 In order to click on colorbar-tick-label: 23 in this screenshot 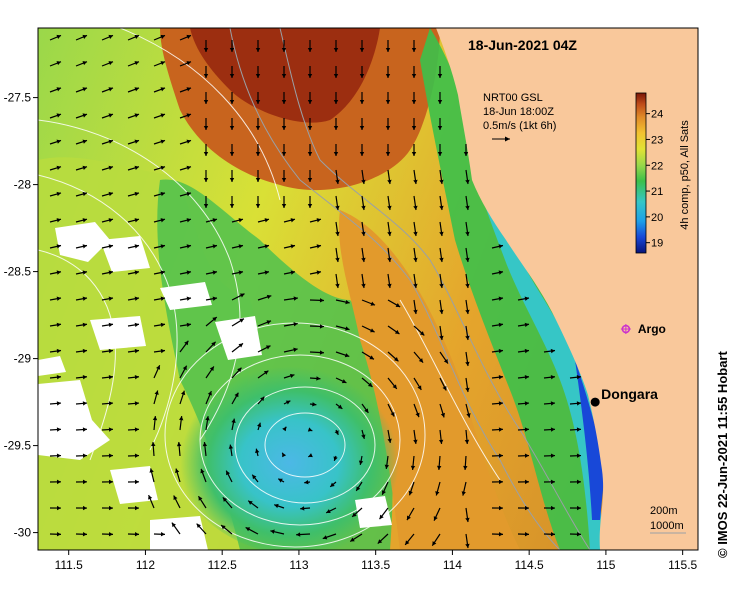, I will do `click(657, 140)`.